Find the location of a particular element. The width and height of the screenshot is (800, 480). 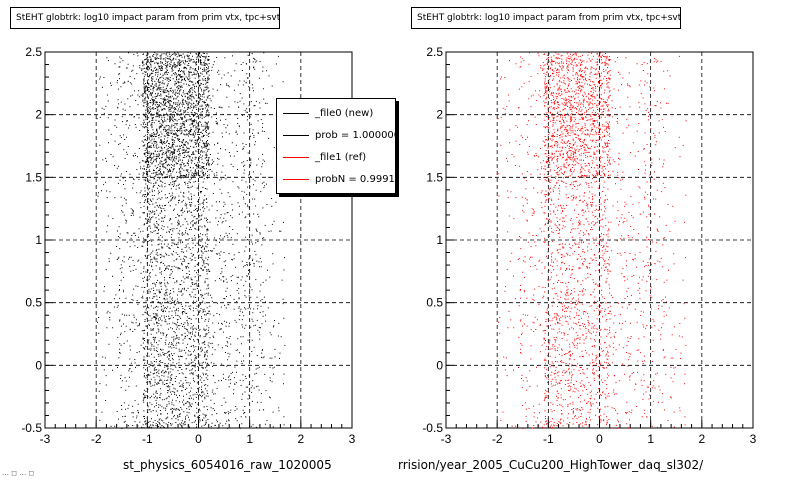

footer-note: … ◻ … ◻ is located at coordinates (18, 473).